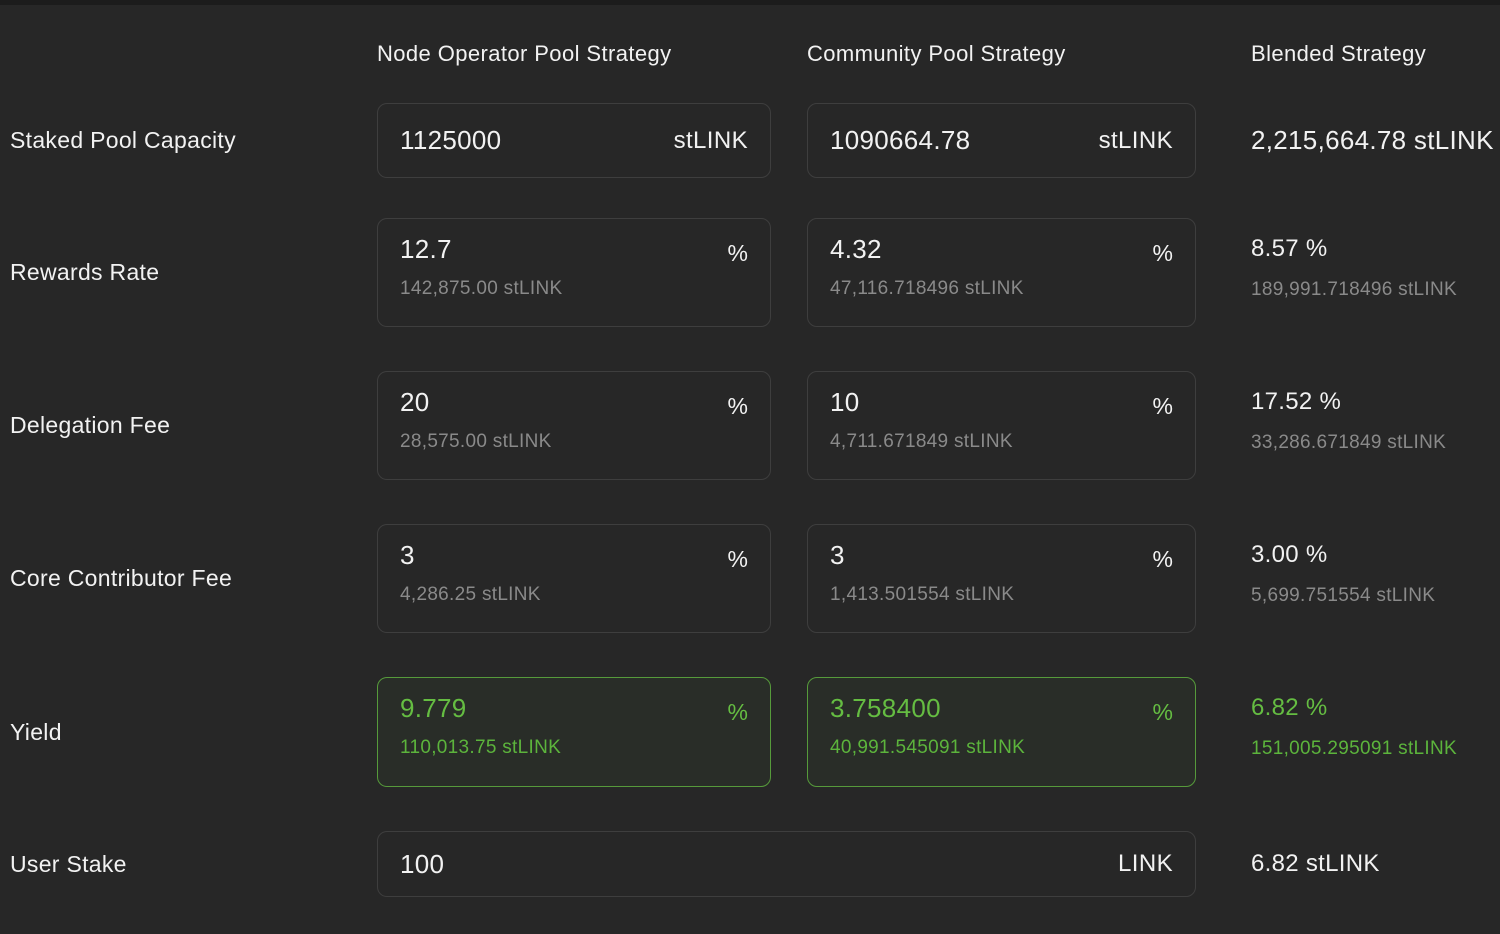 The width and height of the screenshot is (1500, 934). Describe the element at coordinates (922, 594) in the screenshot. I see `core-fee-community-subtext: 1,413.501554 stLINK` at that location.